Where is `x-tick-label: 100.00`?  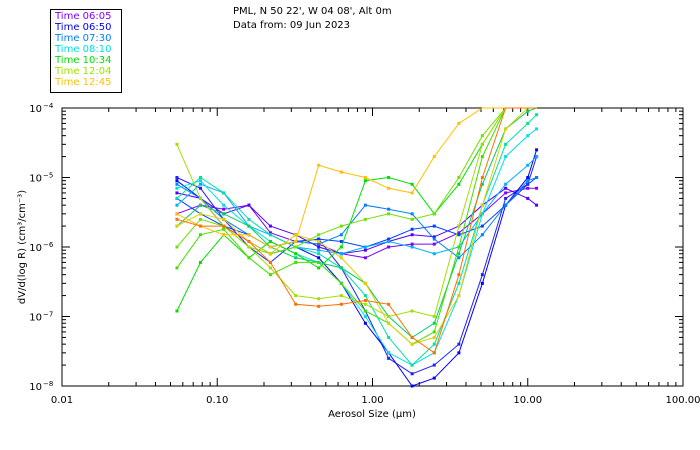 x-tick-label: 100.00 is located at coordinates (683, 400).